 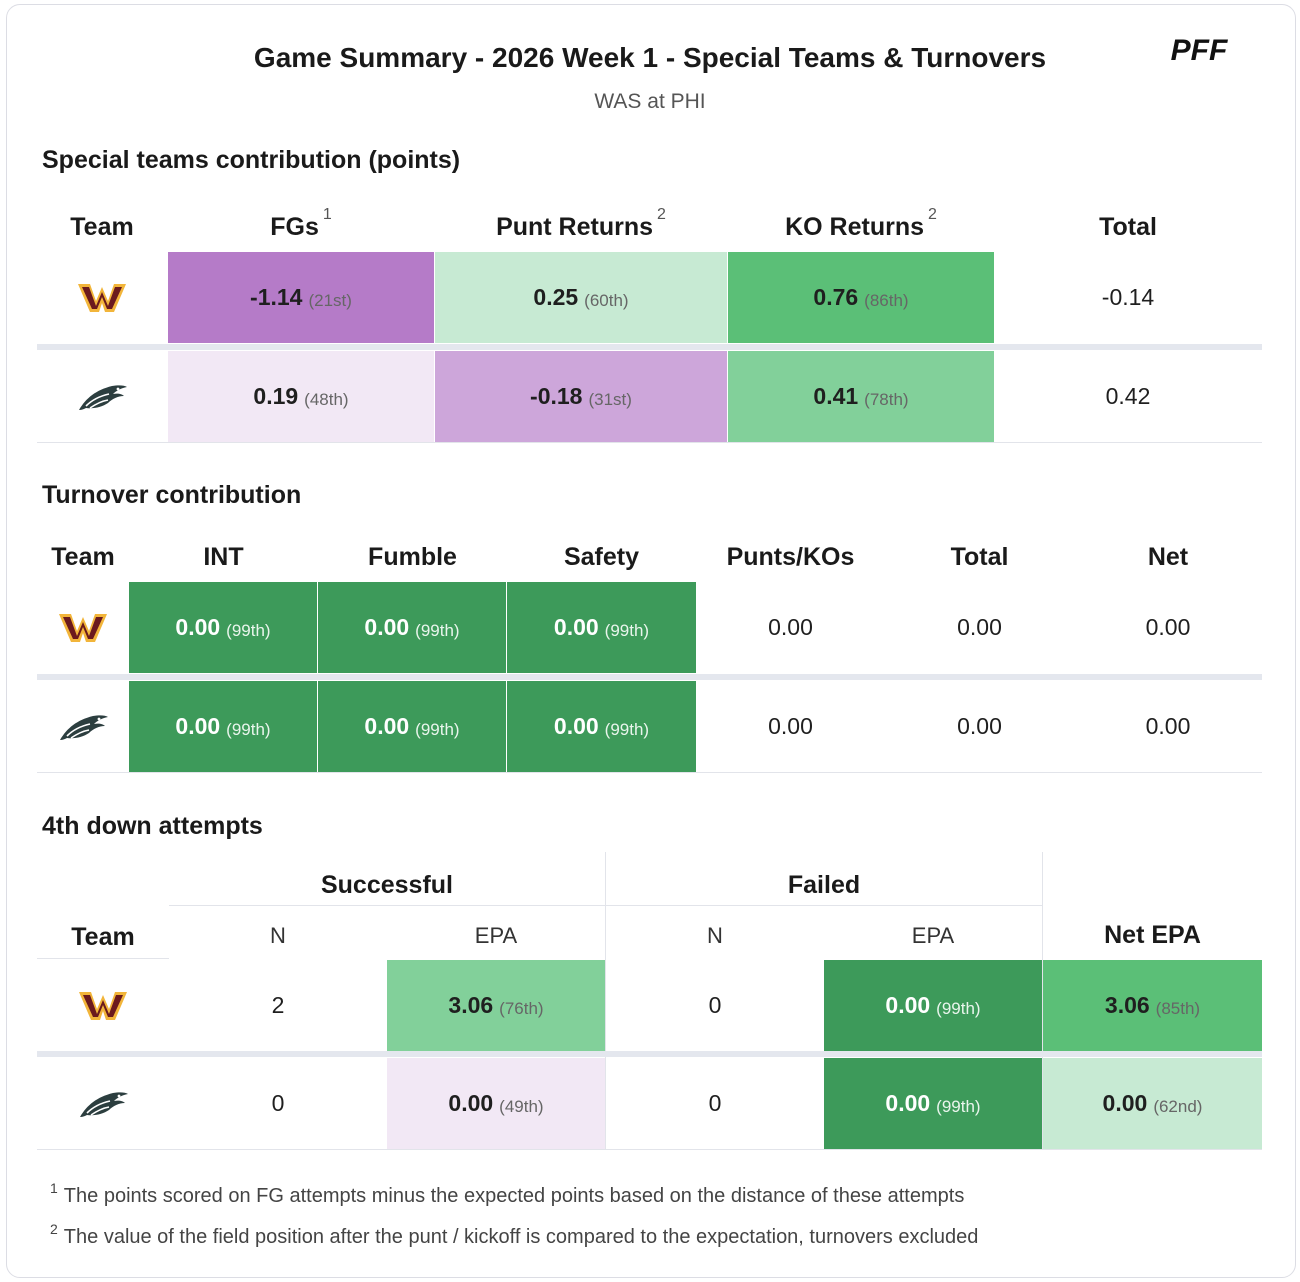 What do you see at coordinates (412, 556) in the screenshot?
I see `to-header-fumble: Fumble` at bounding box center [412, 556].